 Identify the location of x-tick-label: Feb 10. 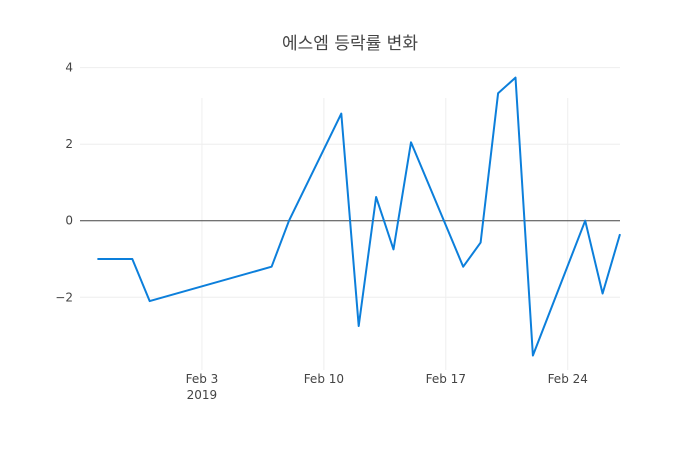
(324, 379).